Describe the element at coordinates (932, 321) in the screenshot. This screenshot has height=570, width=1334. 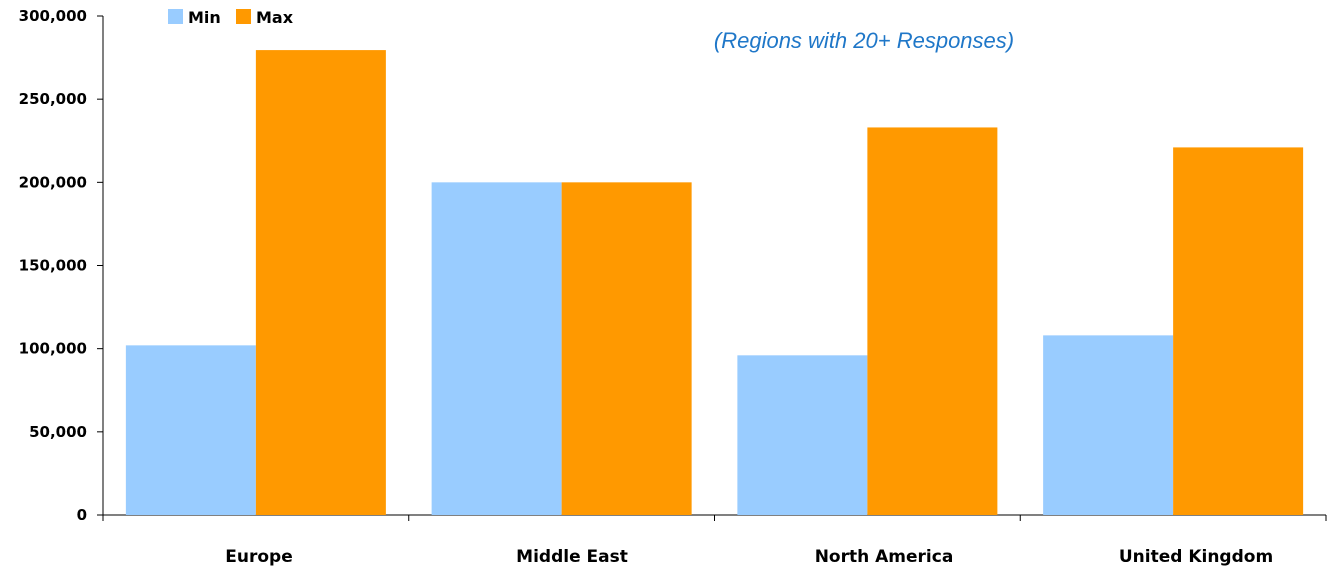
I see `bar-north-america-max` at that location.